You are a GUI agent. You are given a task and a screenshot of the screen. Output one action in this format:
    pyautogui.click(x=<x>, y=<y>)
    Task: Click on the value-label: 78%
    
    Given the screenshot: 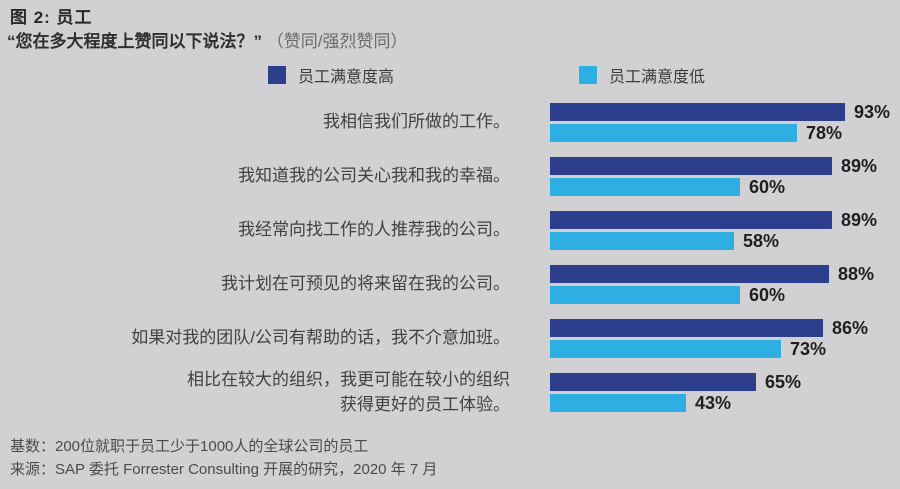 What is the action you would take?
    pyautogui.click(x=824, y=132)
    